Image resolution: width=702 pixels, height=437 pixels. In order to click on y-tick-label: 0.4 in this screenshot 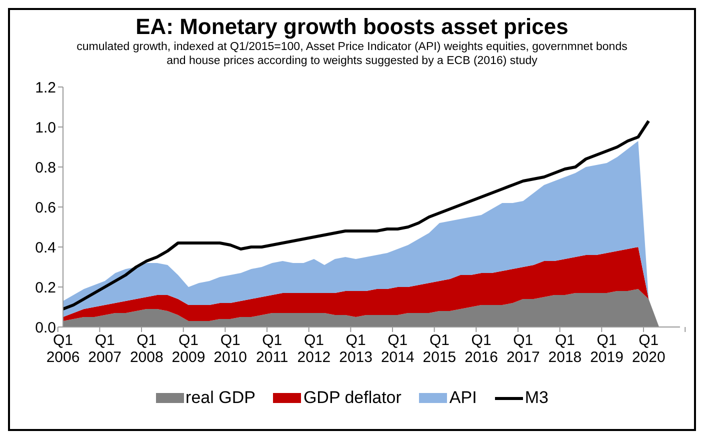, I will do `click(45, 247)`.